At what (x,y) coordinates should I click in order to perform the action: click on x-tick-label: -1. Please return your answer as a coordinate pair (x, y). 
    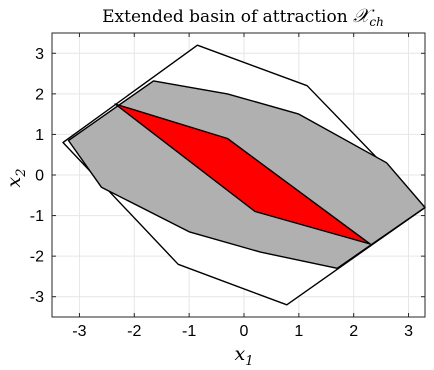
    Looking at the image, I should click on (189, 331).